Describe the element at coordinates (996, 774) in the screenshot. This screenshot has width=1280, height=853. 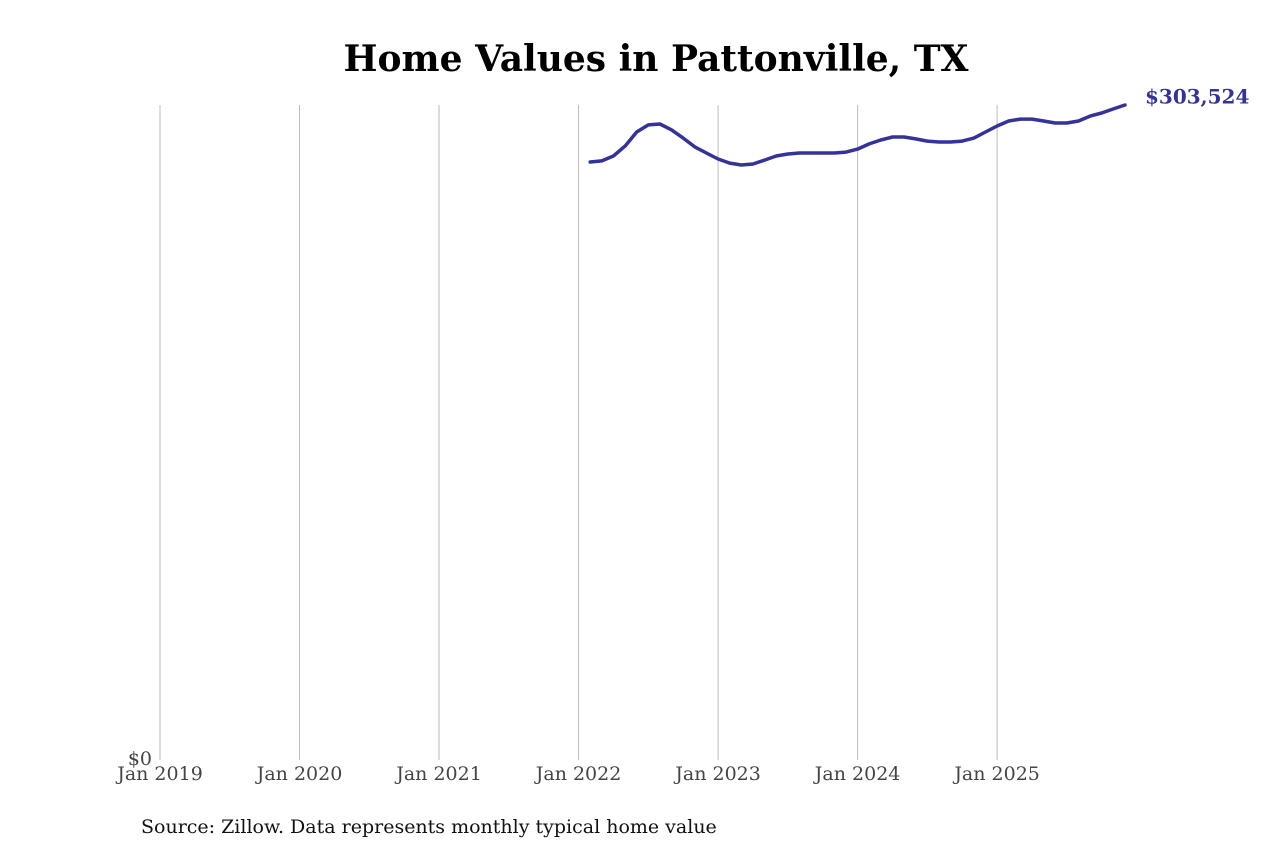
I see `x-tick-label: Jan 2025` at that location.